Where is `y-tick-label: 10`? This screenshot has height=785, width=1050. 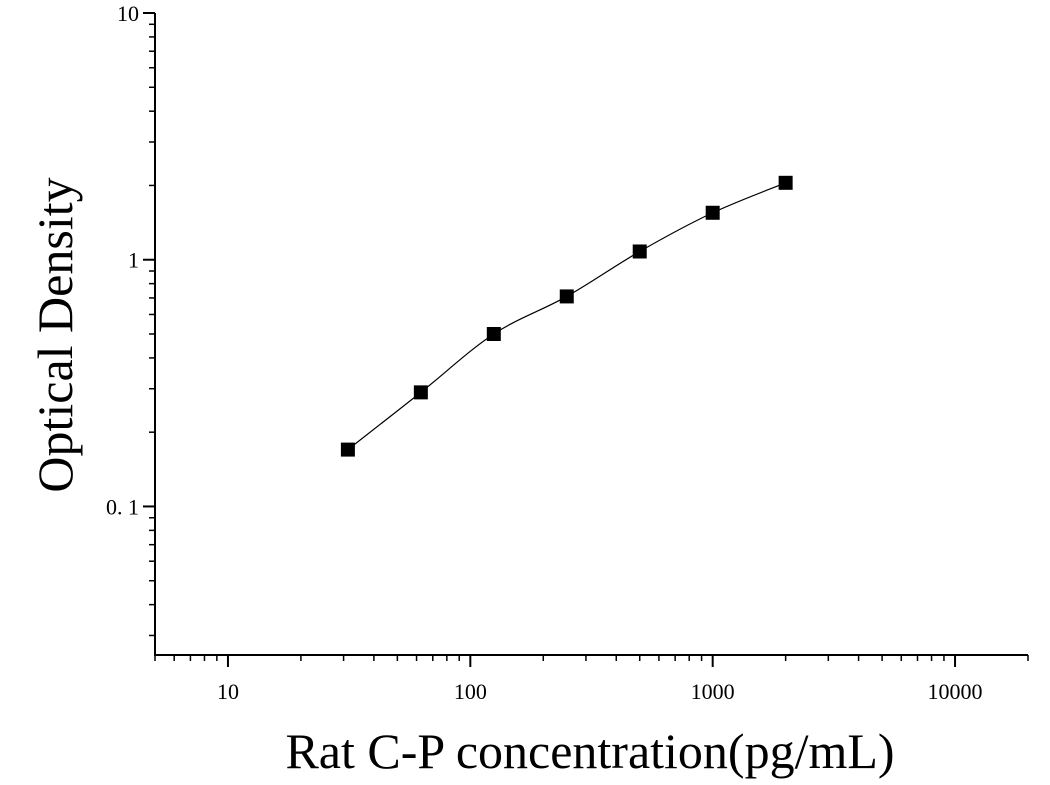 y-tick-label: 10 is located at coordinates (128, 13).